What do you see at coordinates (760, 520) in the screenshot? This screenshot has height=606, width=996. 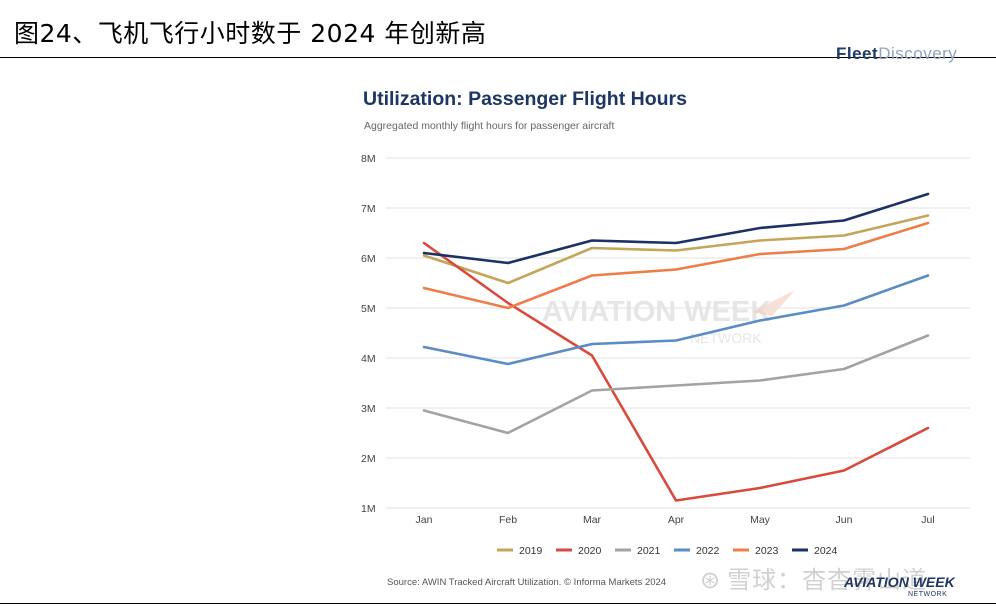 I see `x-tick-label: May` at bounding box center [760, 520].